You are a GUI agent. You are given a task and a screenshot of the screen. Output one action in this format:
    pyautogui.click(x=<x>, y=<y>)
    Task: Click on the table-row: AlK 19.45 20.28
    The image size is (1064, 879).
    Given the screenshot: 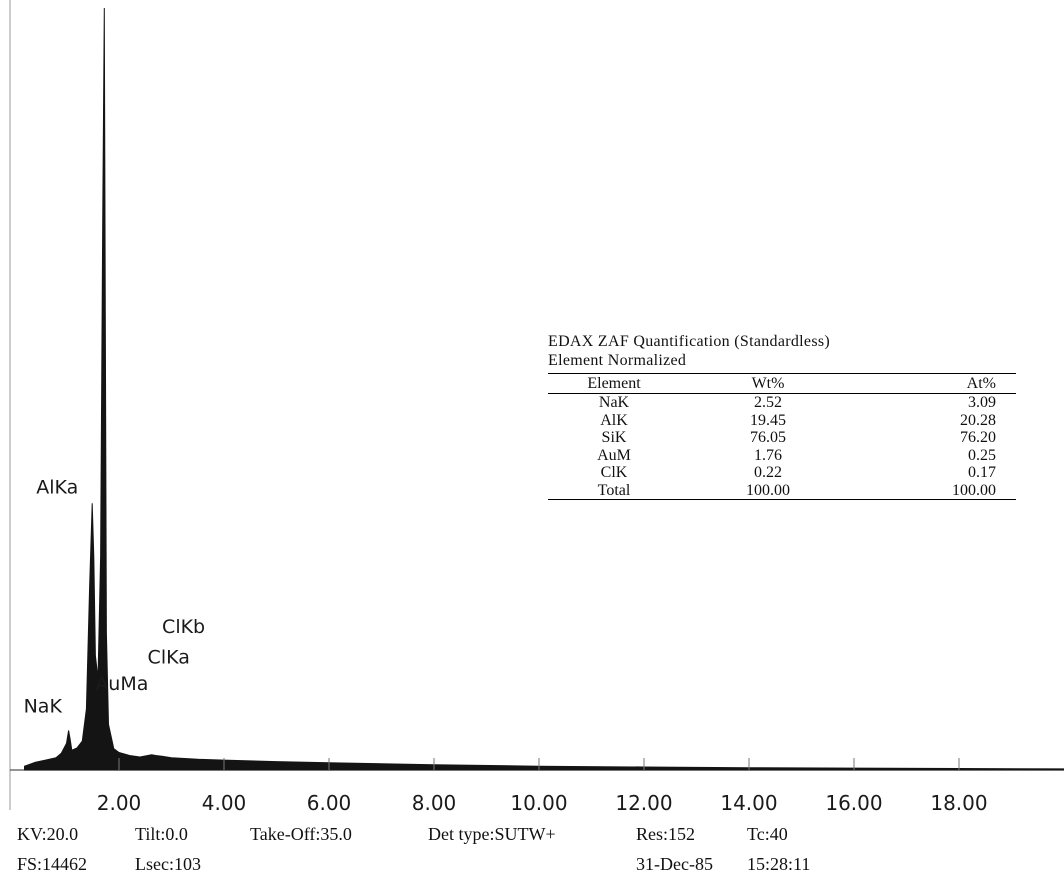 What is the action you would take?
    pyautogui.click(x=782, y=421)
    